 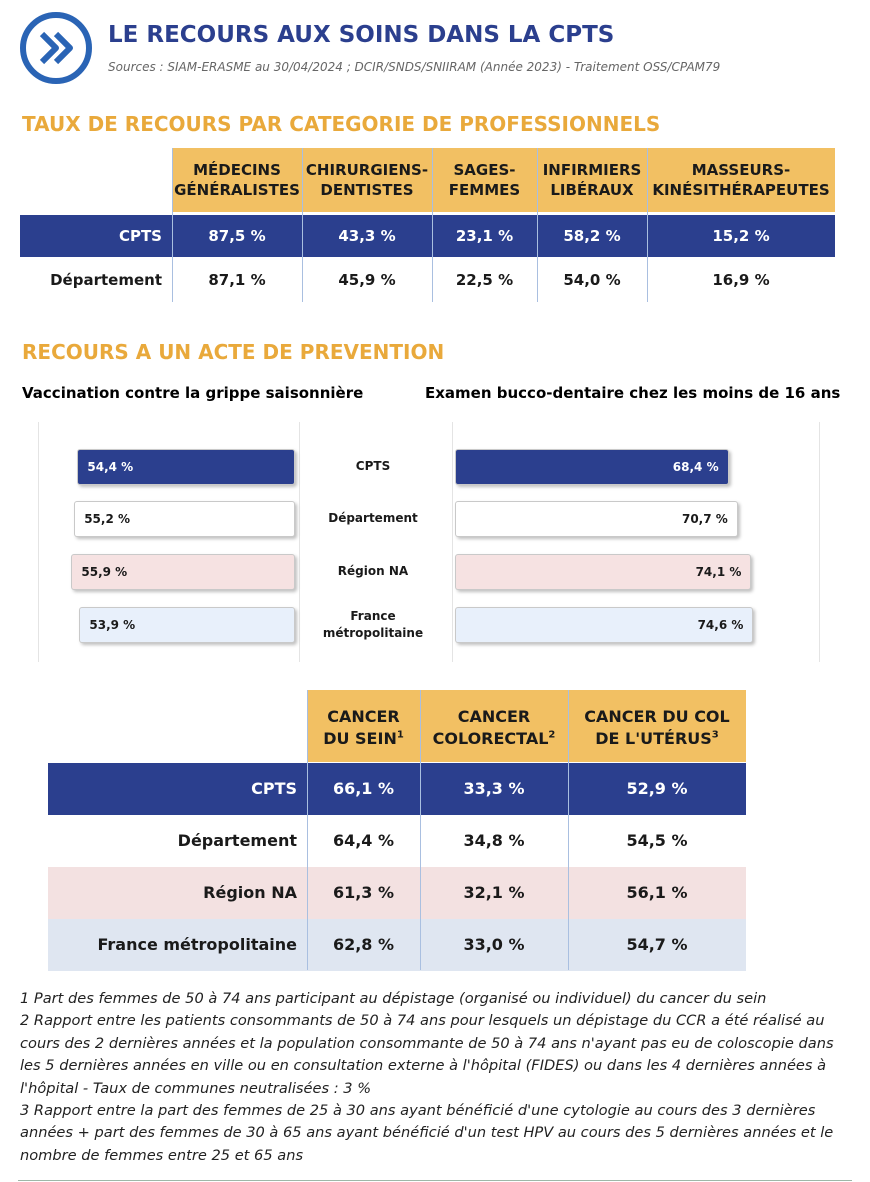 What do you see at coordinates (720, 624) in the screenshot?
I see `value-label: 74,6 %` at bounding box center [720, 624].